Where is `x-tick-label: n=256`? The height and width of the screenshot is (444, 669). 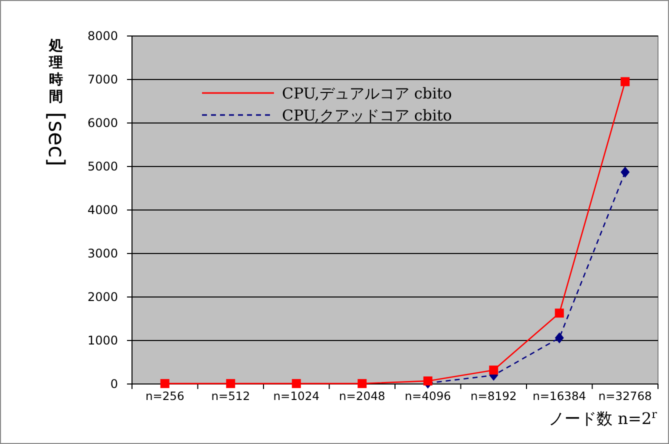 x-tick-label: n=256 is located at coordinates (164, 396).